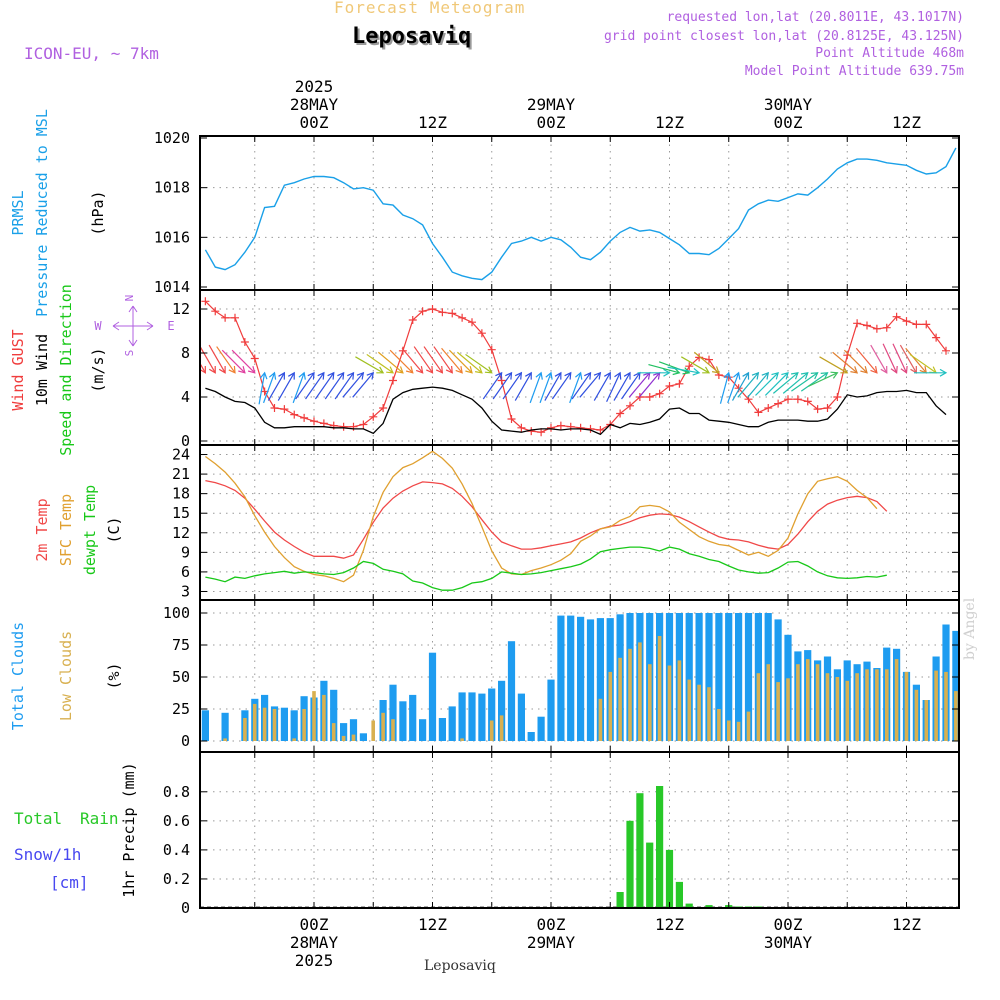 This screenshot has width=1000, height=1000. Describe the element at coordinates (788, 924) in the screenshot. I see `bottom-time-label: 00Z` at that location.